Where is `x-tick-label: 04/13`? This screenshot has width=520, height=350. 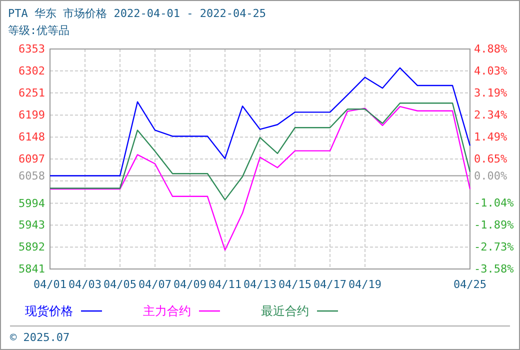
x-tick-label: 04/13 is located at coordinates (260, 284).